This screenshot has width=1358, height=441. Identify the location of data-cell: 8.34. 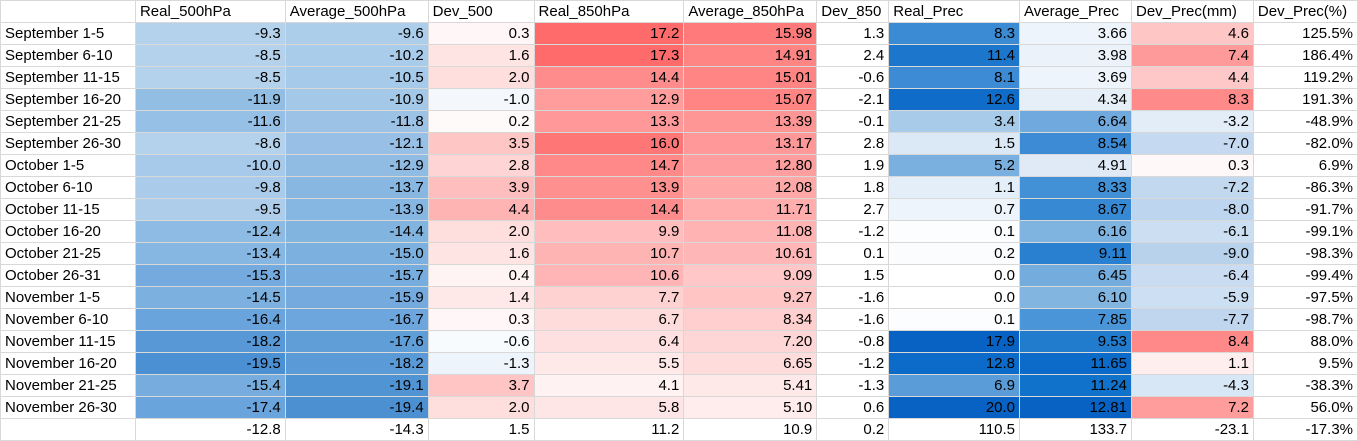
(750, 319).